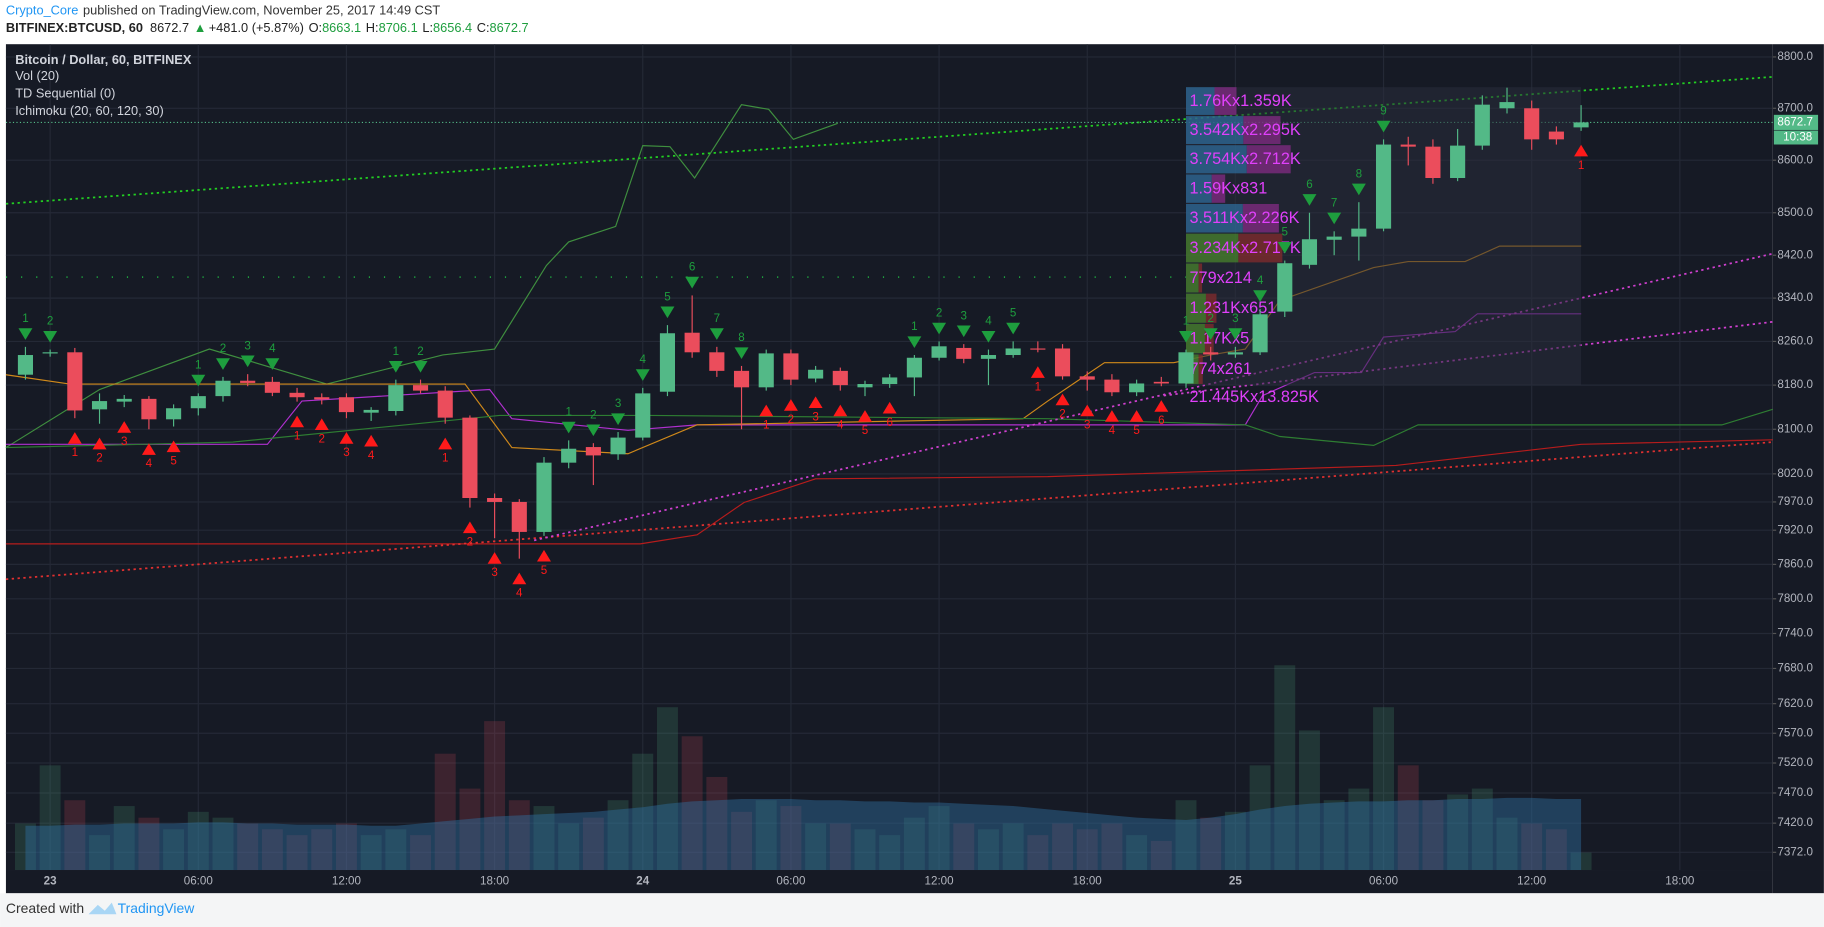 This screenshot has height=927, width=1824. Describe the element at coordinates (1795, 121) in the screenshot. I see `price-tag-label: 8672.7` at that location.